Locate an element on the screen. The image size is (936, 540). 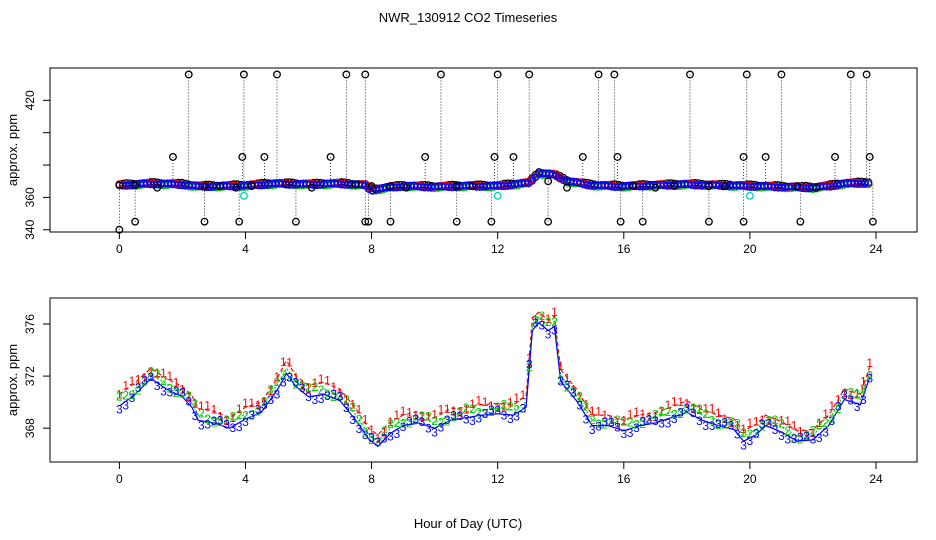
top-y-tick-label: 360 is located at coordinates (30, 197).